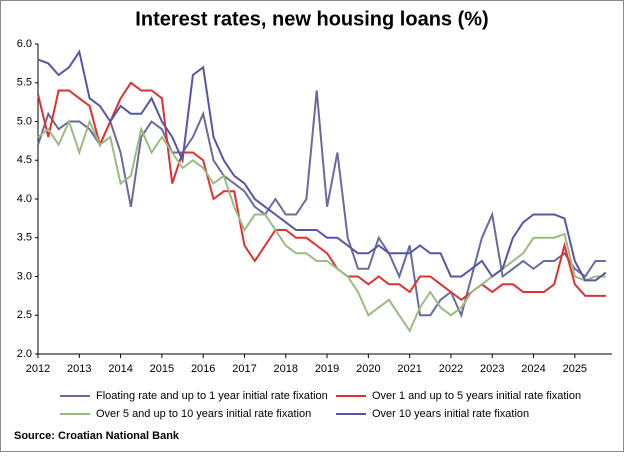 The width and height of the screenshot is (624, 457). I want to click on x-tick-label: 2017, so click(244, 369).